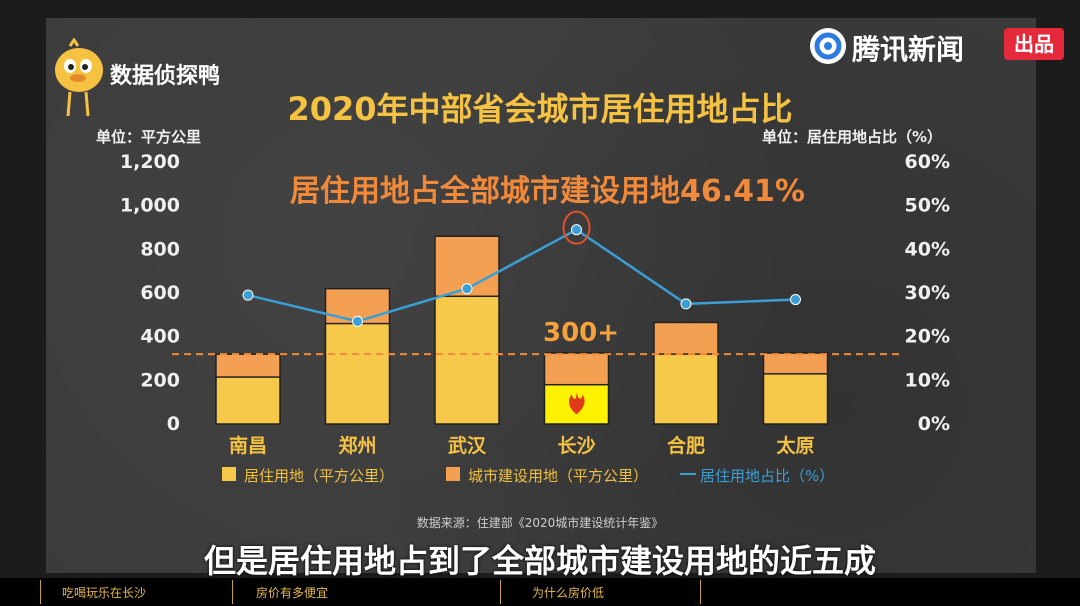 The width and height of the screenshot is (1080, 606). Describe the element at coordinates (319, 476) in the screenshot. I see `legend-label-residential: 居住用地（平方公里）` at that location.